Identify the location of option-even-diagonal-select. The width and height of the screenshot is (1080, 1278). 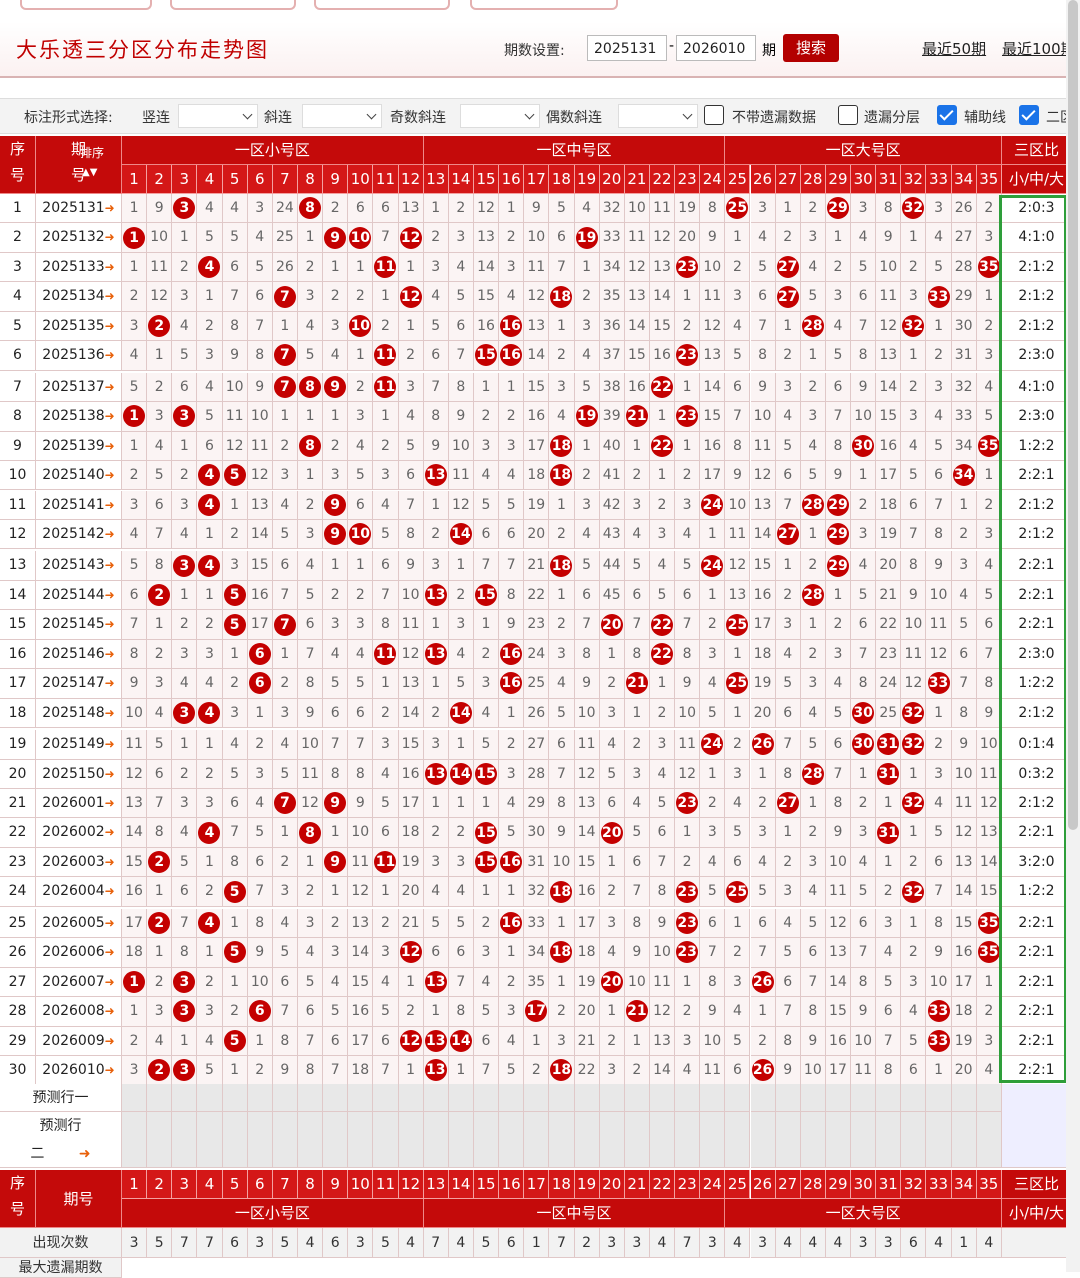
(658, 116).